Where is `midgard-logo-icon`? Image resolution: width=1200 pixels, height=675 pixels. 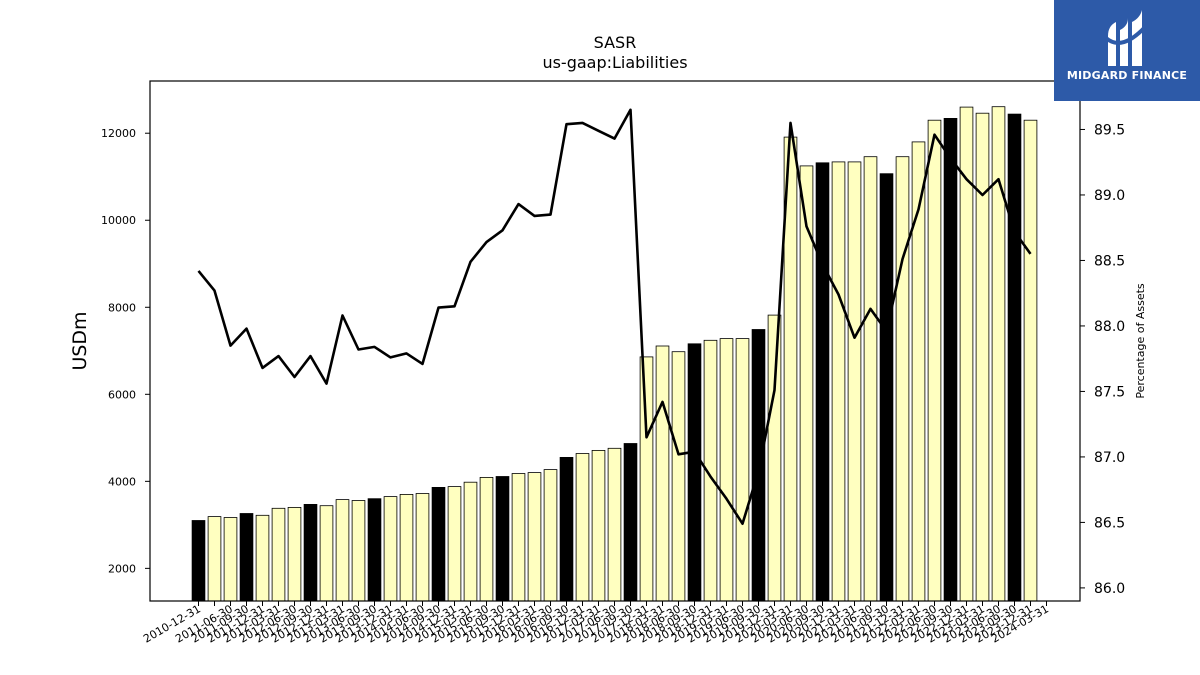
midgard-logo-icon is located at coordinates (1126, 38).